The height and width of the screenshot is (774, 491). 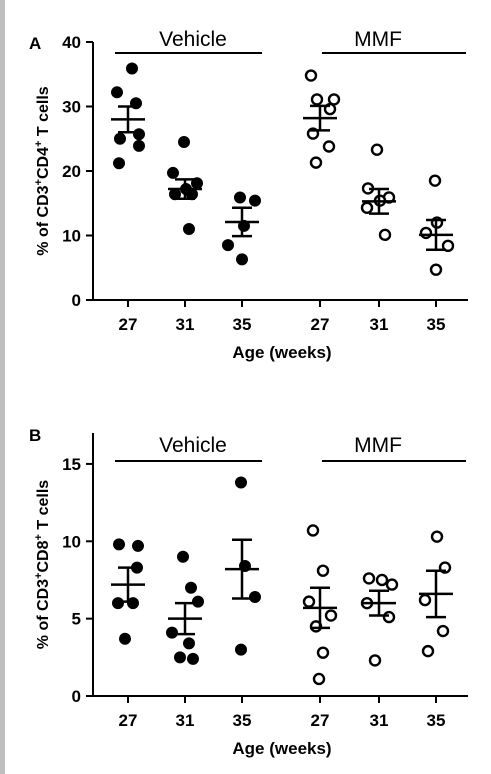 I want to click on y-tick-label: 15, so click(x=71, y=464).